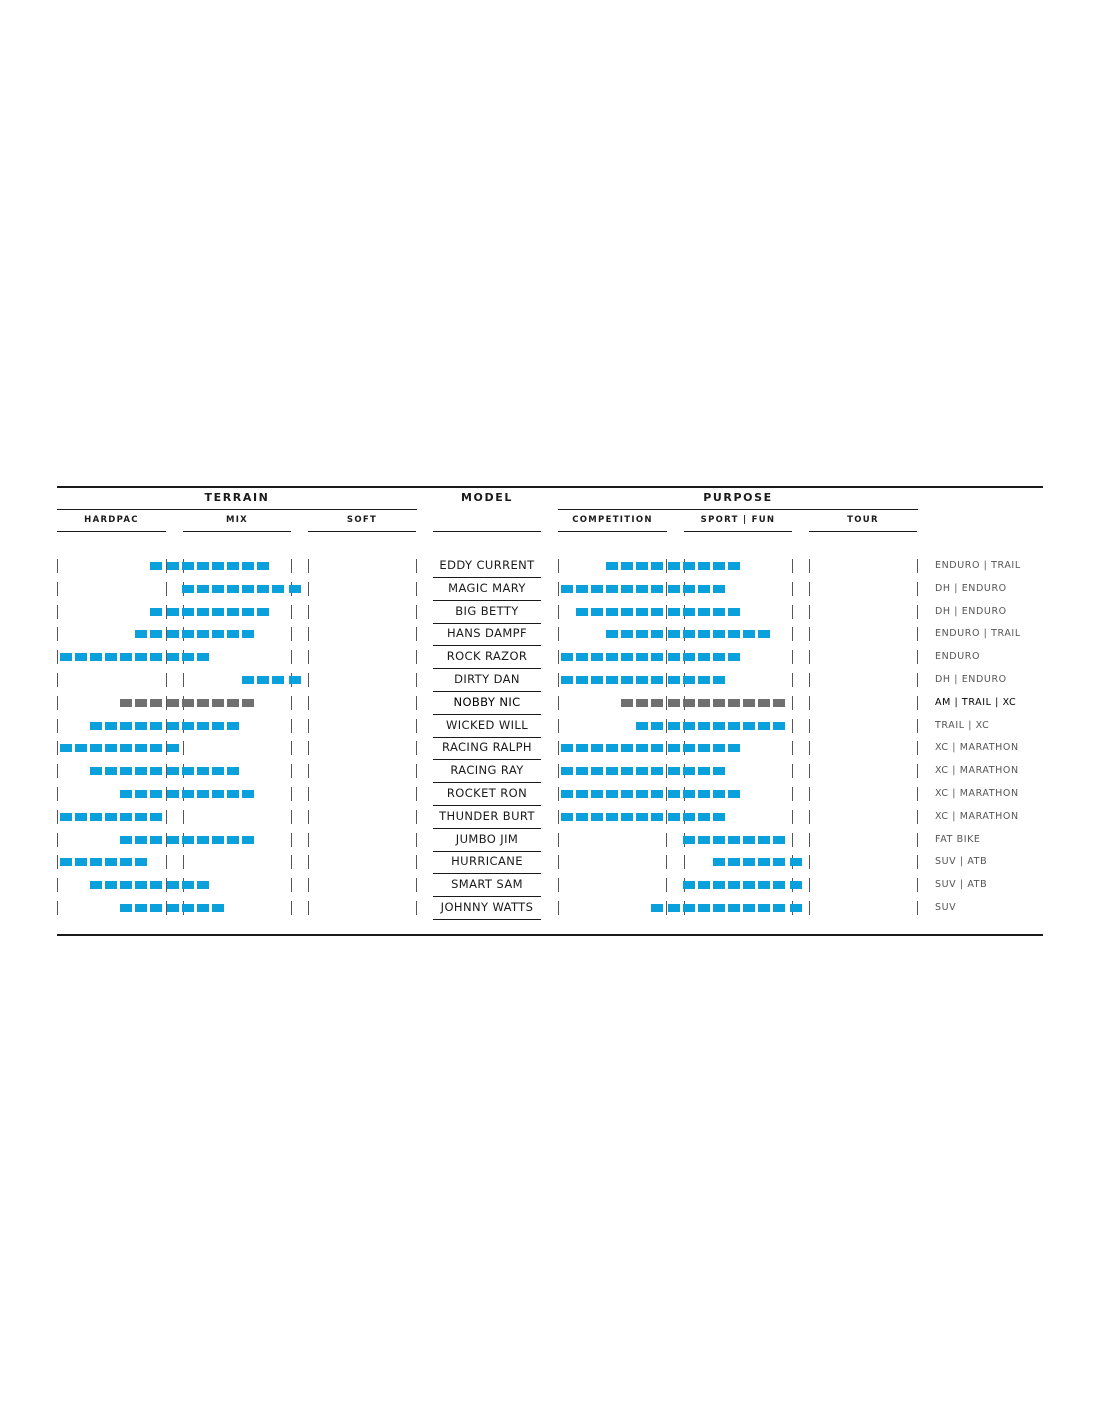 The height and width of the screenshot is (1422, 1100). Describe the element at coordinates (111, 531) in the screenshot. I see `hardpac-underline` at that location.